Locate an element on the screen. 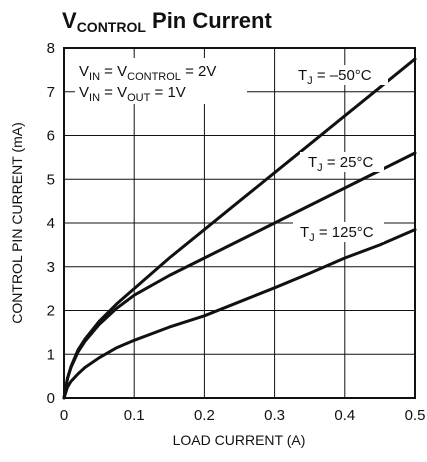  series-label-3: TJ = 125°C is located at coordinates (337, 234).